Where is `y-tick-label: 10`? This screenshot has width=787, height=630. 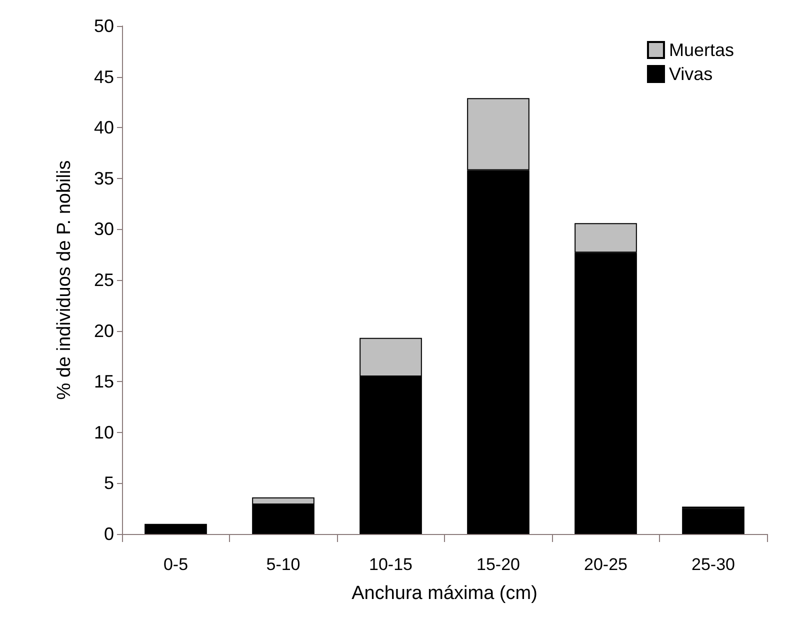 y-tick-label: 10 is located at coordinates (104, 432).